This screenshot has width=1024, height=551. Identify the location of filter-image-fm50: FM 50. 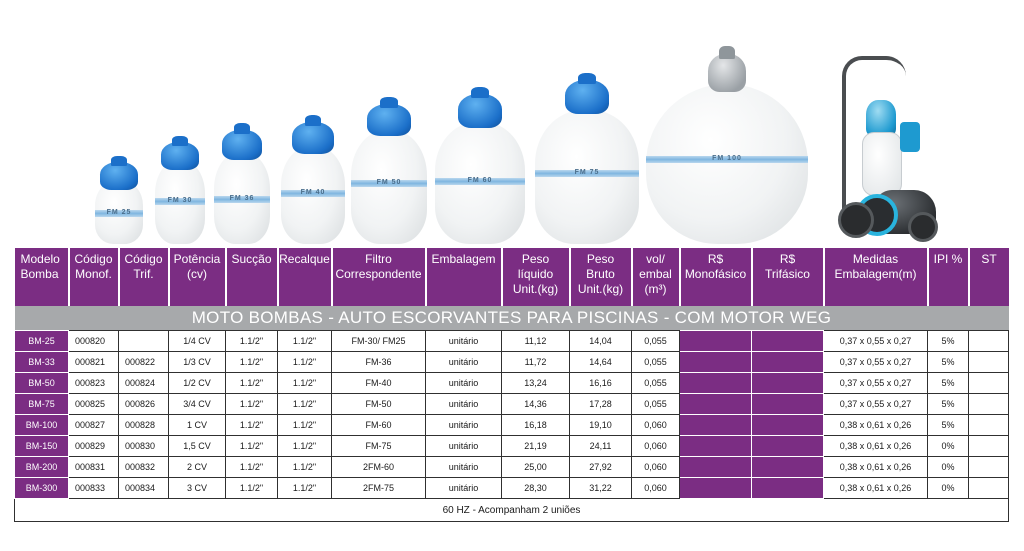
(389, 170).